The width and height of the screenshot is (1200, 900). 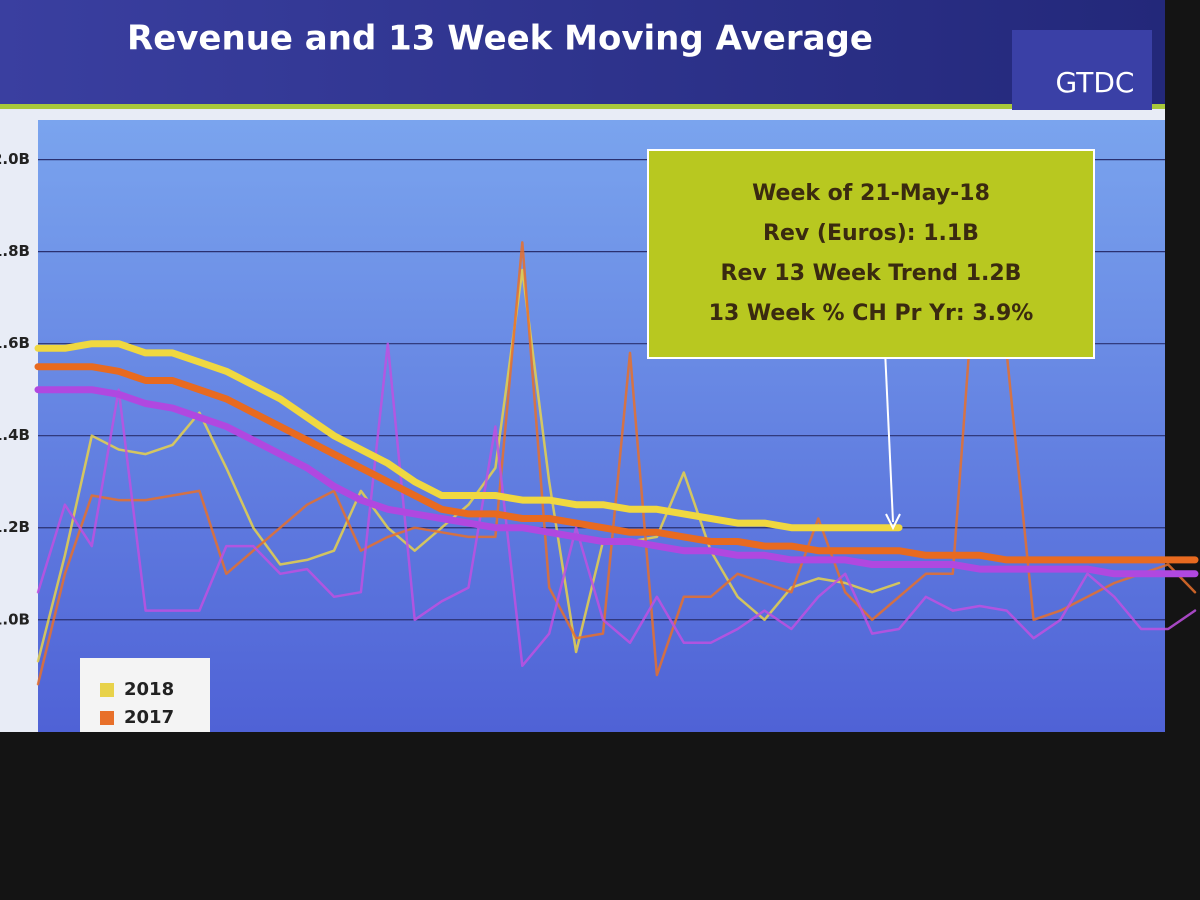 What do you see at coordinates (871, 193) in the screenshot?
I see `annotation-line: Week of 21-May-18` at bounding box center [871, 193].